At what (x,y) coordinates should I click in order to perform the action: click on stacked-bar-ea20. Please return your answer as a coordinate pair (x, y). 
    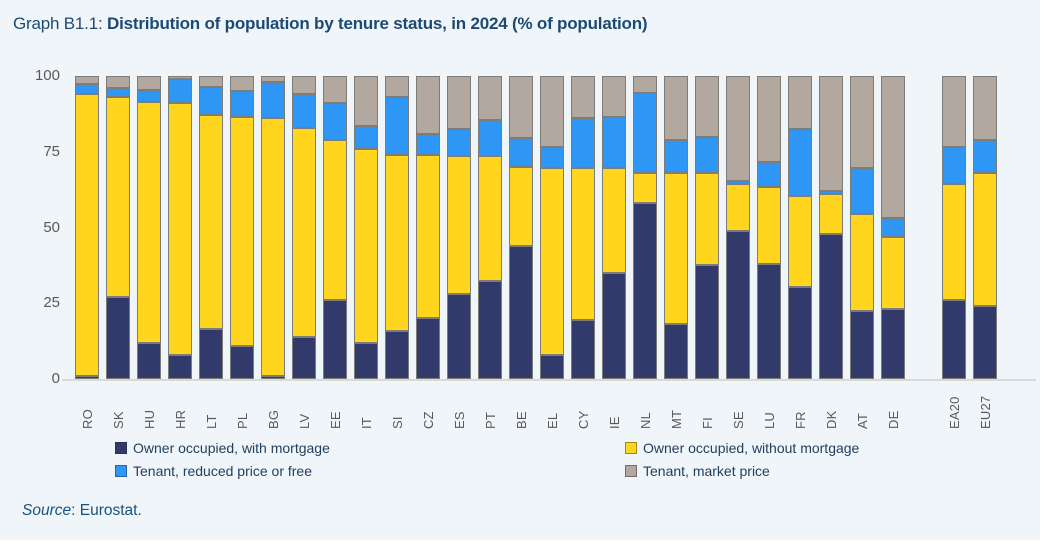
    Looking at the image, I should click on (954, 227).